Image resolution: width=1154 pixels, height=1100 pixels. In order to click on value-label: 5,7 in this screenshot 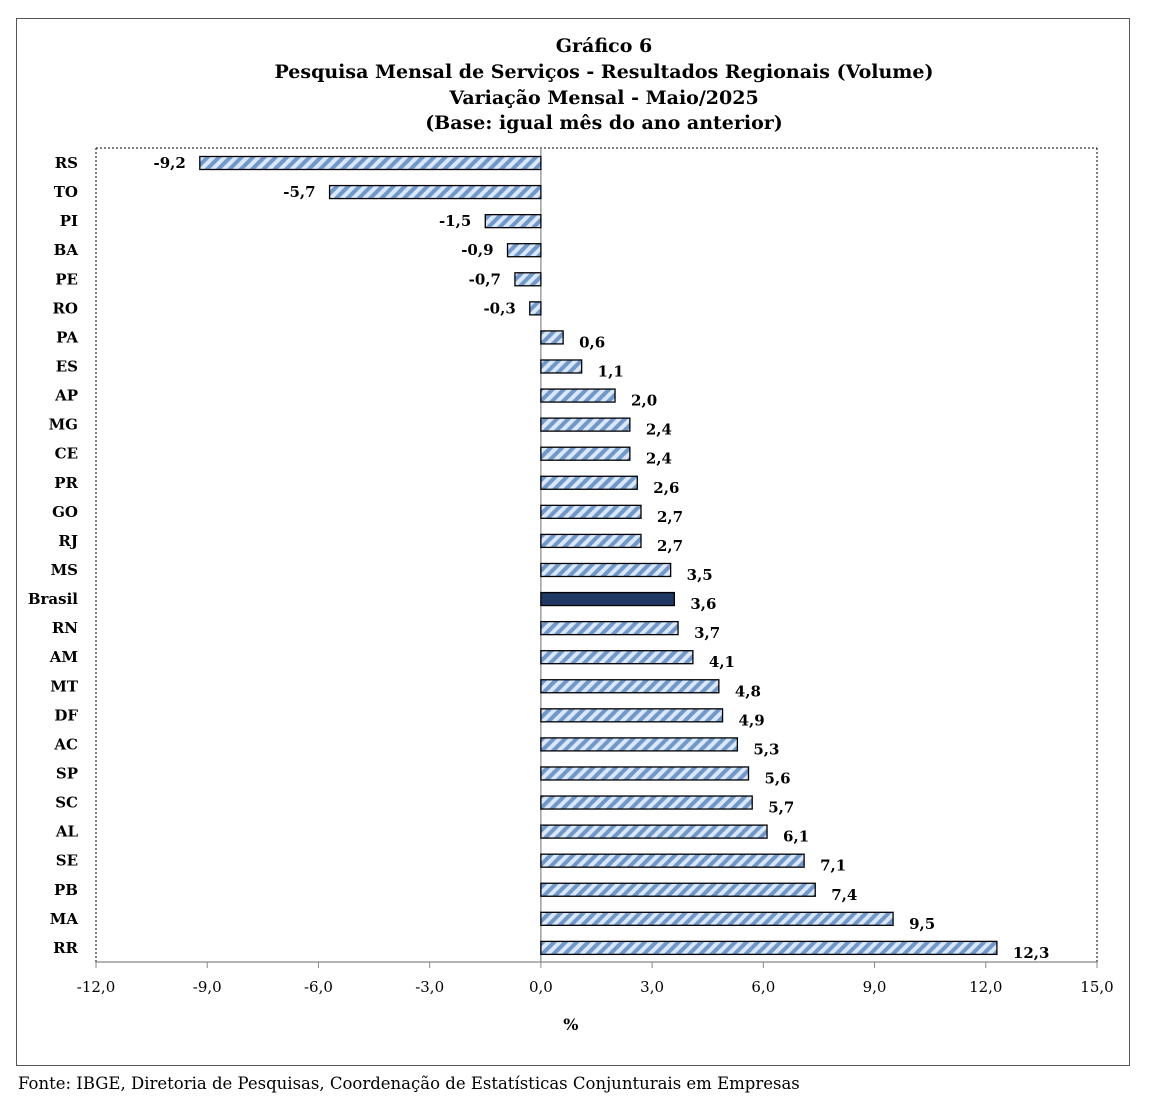, I will do `click(781, 808)`.